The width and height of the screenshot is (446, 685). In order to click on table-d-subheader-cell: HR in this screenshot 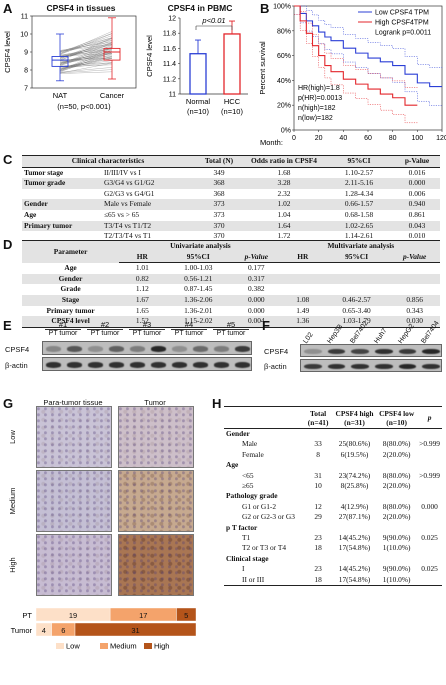, I will do `click(142, 257)`.